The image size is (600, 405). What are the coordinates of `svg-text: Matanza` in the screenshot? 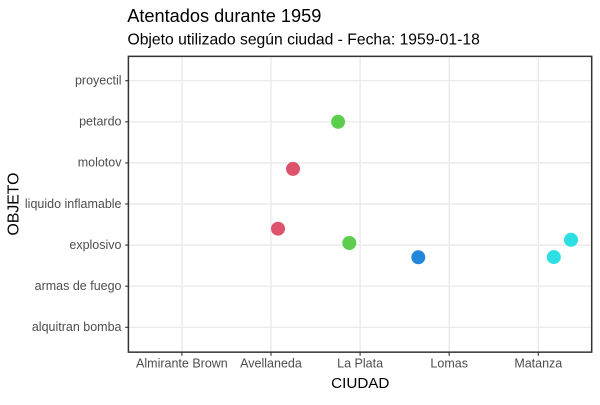 It's located at (538, 364).